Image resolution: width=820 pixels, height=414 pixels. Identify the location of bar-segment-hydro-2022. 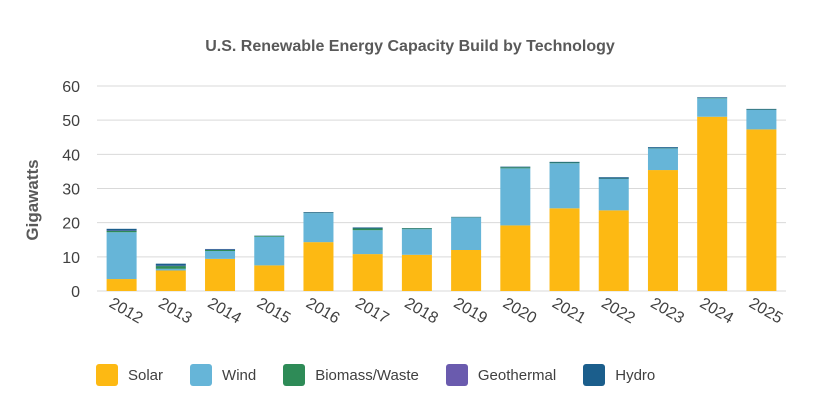
(613, 178).